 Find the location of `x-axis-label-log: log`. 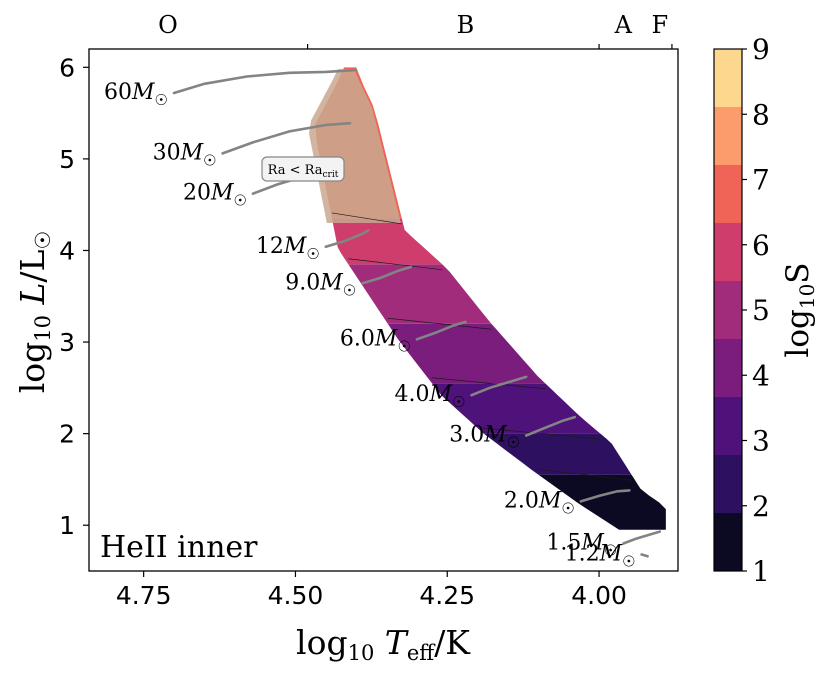

x-axis-label-log: log is located at coordinates (322, 642).